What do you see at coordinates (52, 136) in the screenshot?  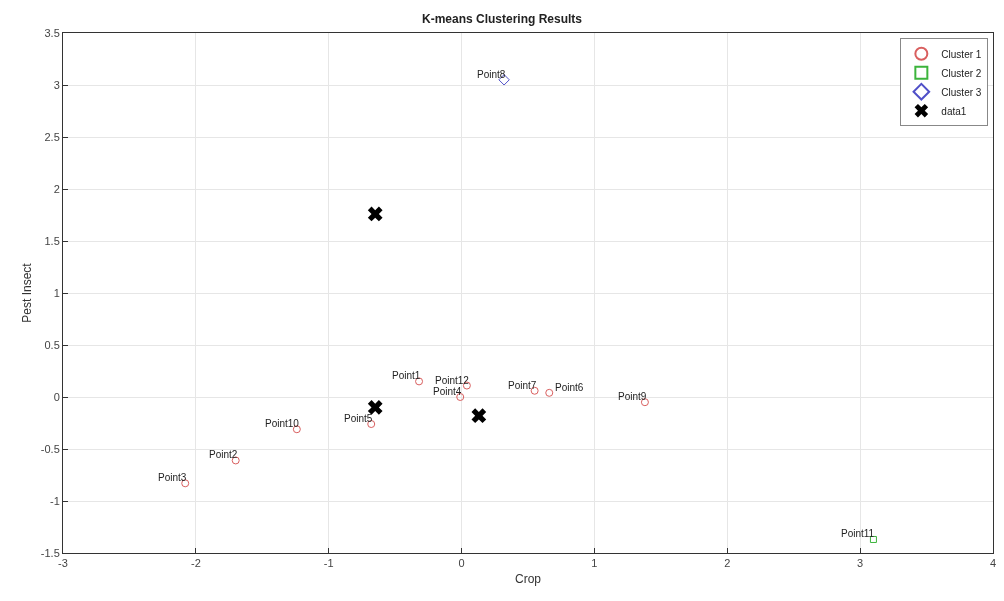 I see `y-tick-label: 2.5` at bounding box center [52, 136].